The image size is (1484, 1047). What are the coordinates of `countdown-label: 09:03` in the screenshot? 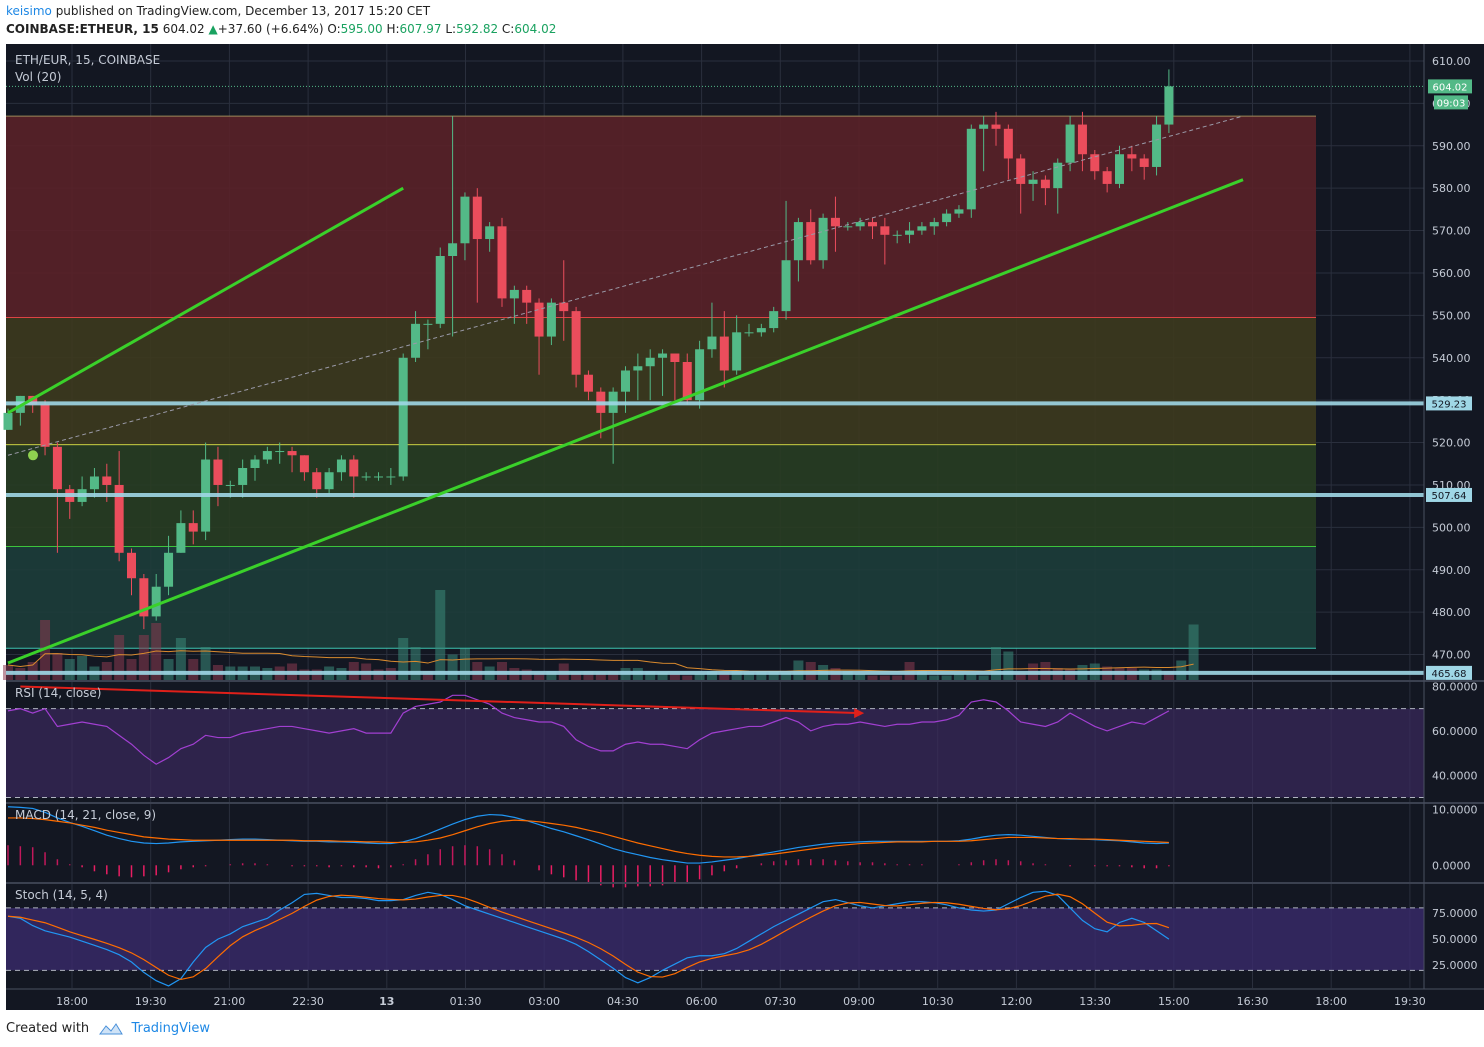 It's located at (1451, 103).